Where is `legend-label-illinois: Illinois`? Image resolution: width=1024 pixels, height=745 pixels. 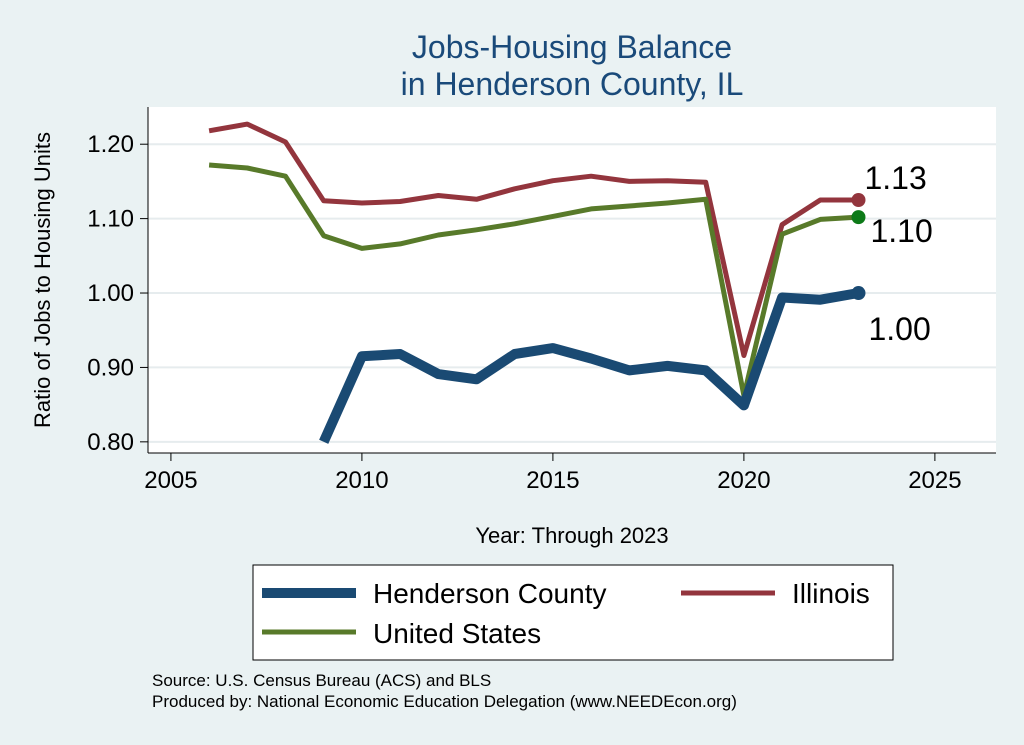
legend-label-illinois: Illinois is located at coordinates (831, 593).